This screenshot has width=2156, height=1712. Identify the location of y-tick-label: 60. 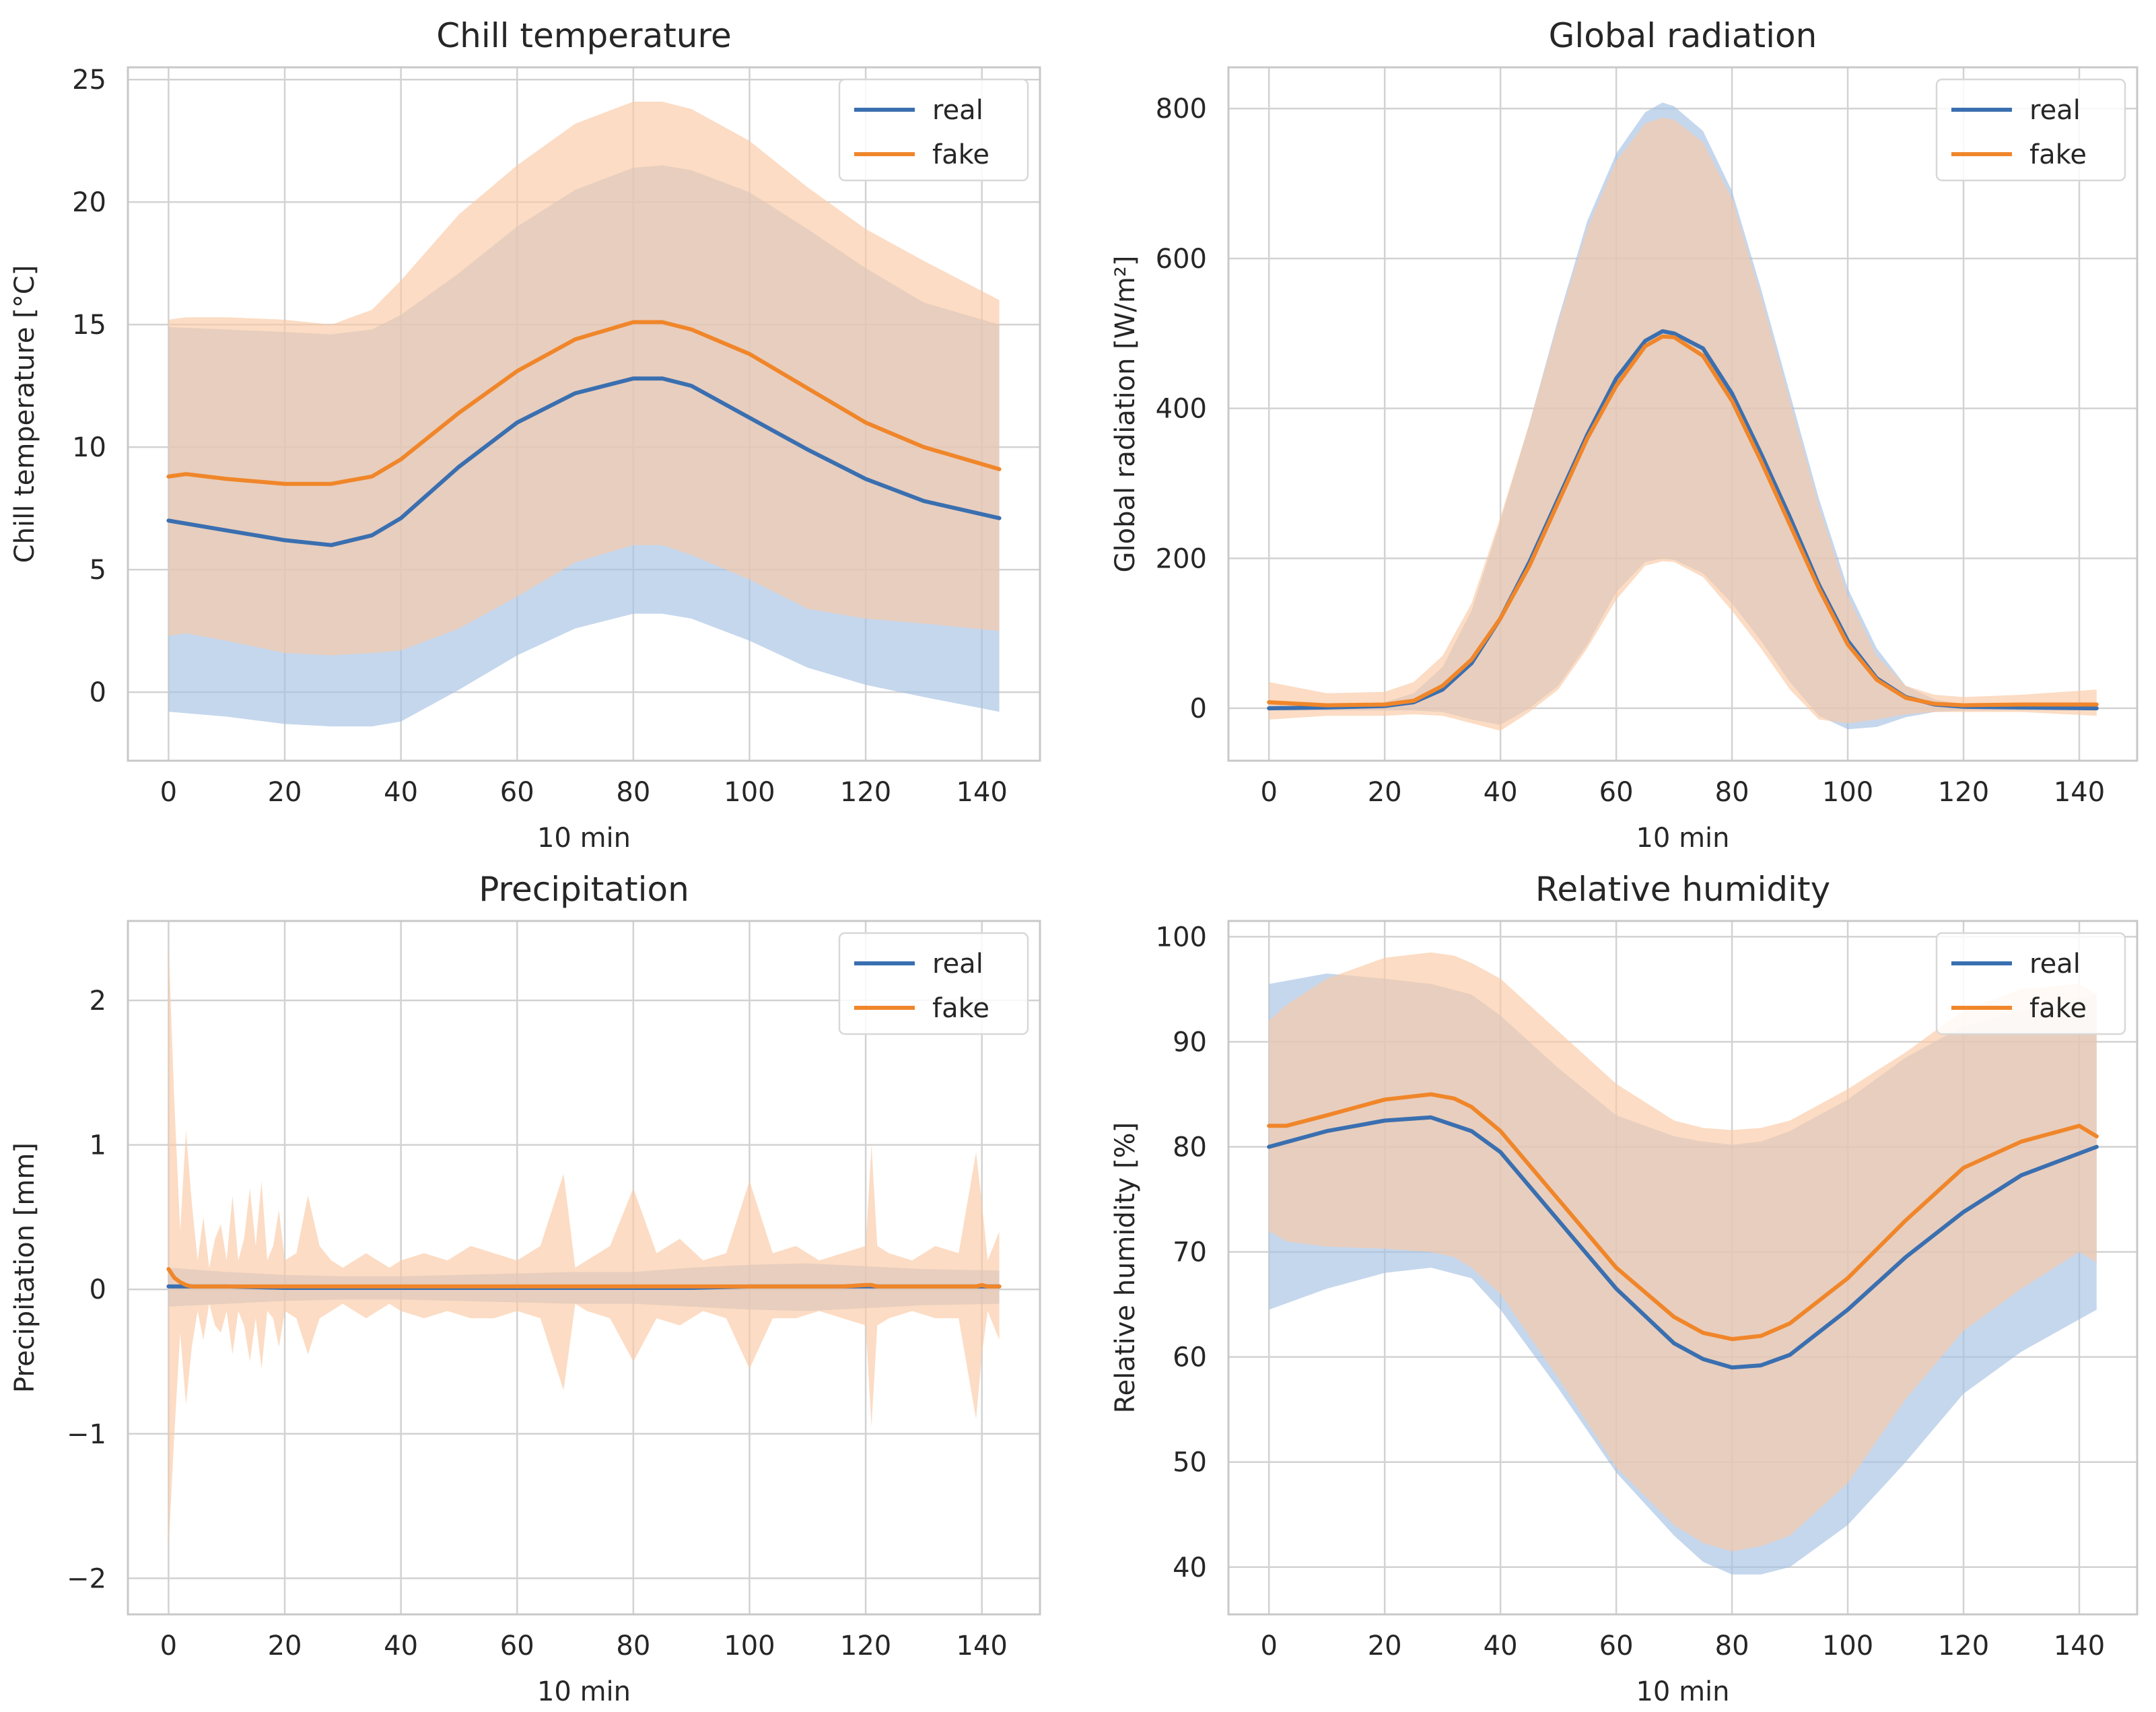
(1190, 1357).